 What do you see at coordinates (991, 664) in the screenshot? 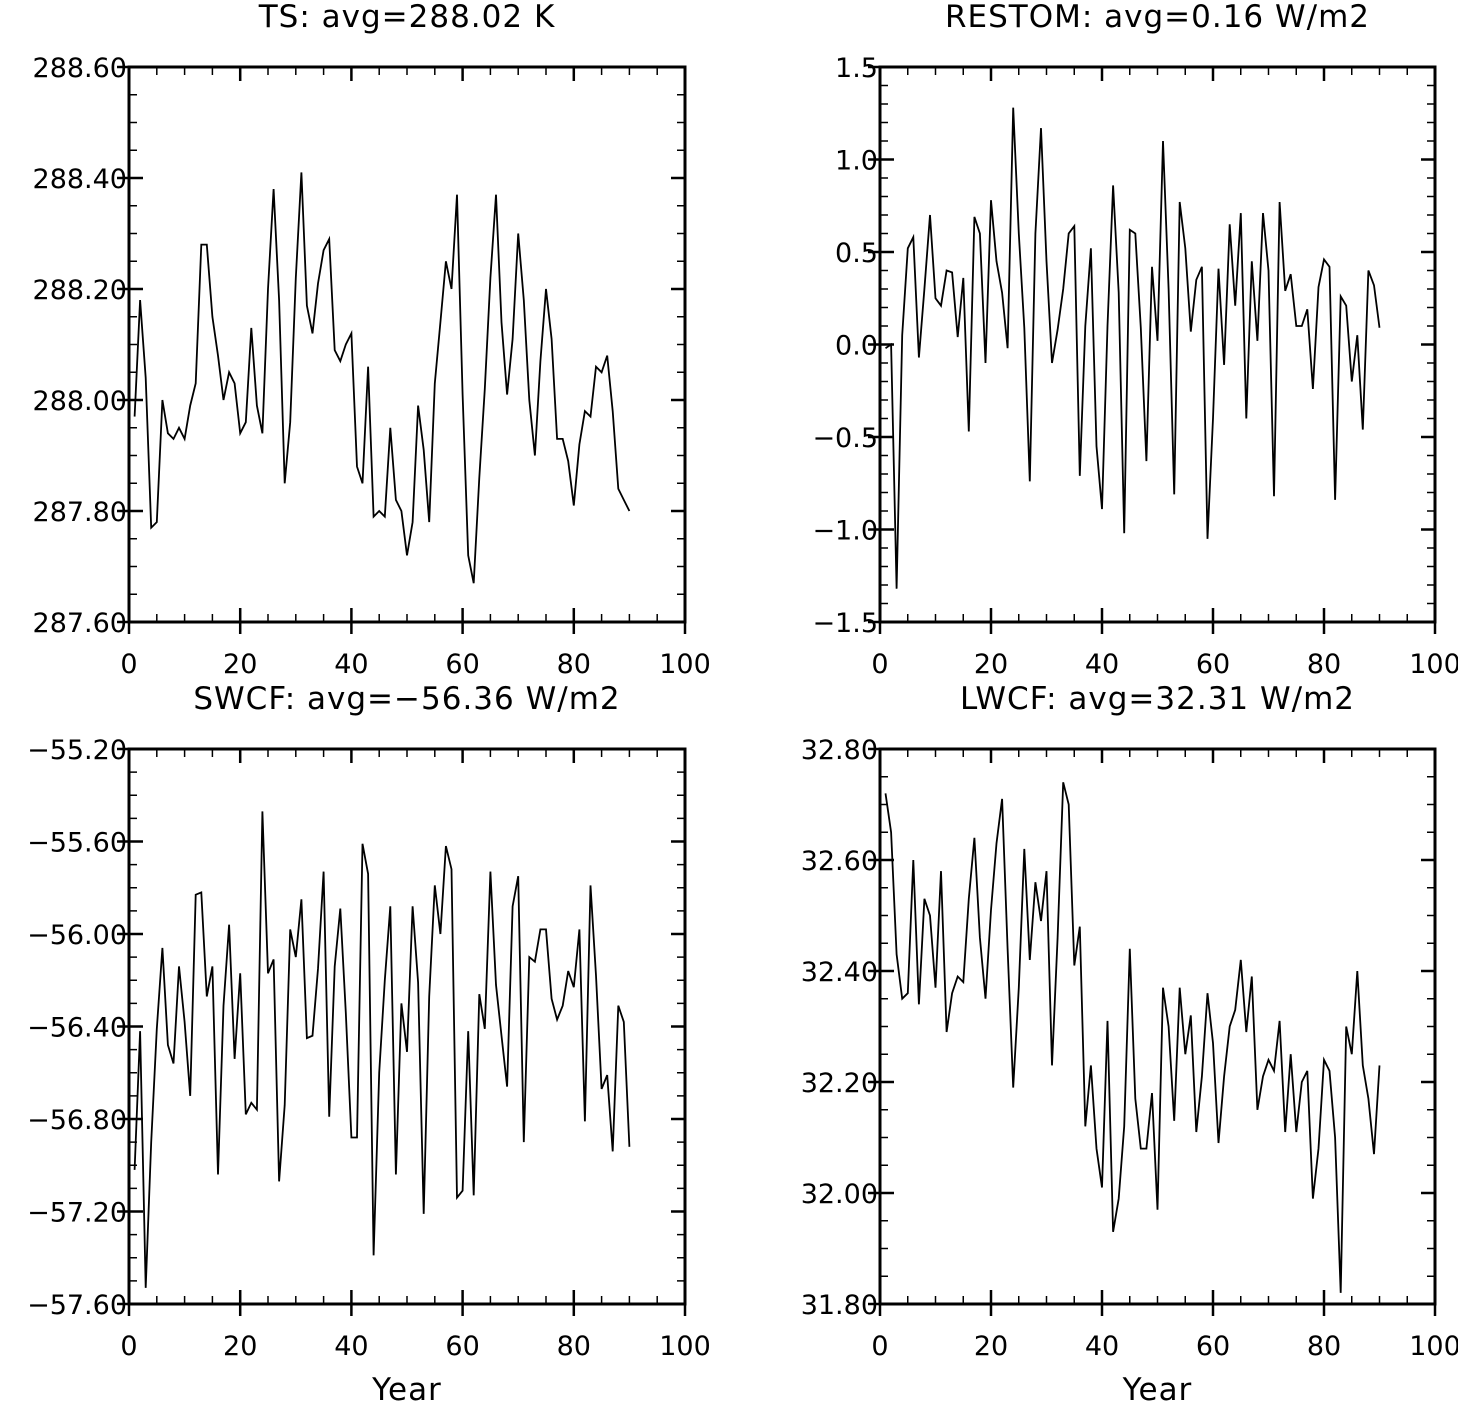
I see `panel-restom-x-tick-label: 20` at bounding box center [991, 664].